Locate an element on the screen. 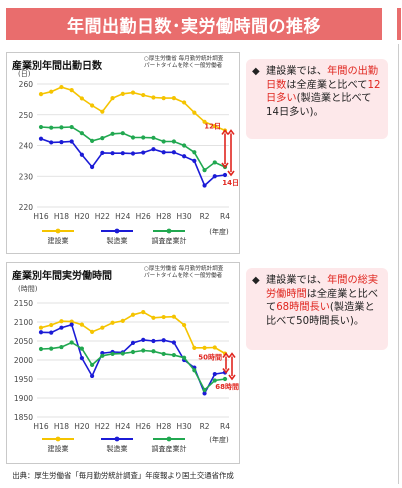 The width and height of the screenshot is (402, 488). callout-run: は全産業と比べて is located at coordinates (322, 301).